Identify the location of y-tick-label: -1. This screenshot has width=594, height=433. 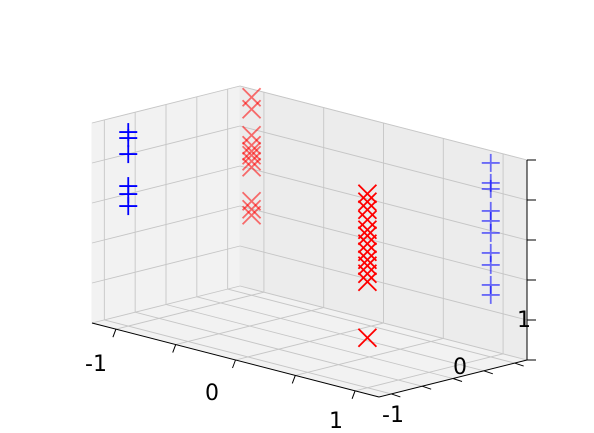
(393, 415).